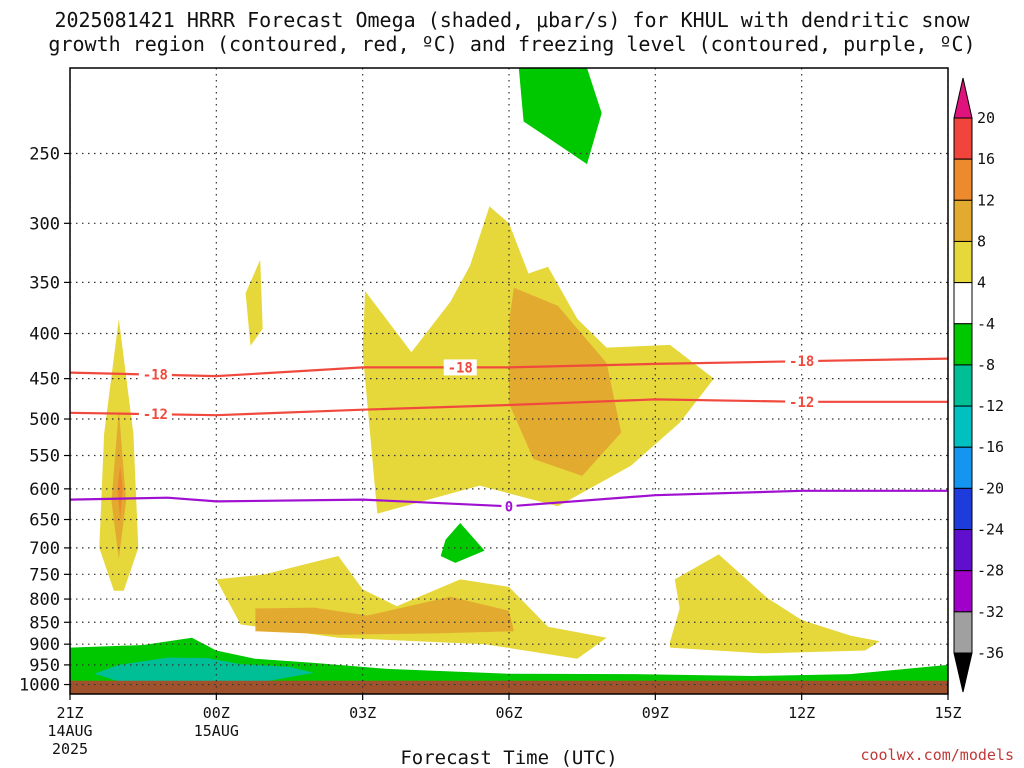 The height and width of the screenshot is (768, 1024). What do you see at coordinates (990, 653) in the screenshot?
I see `colorbar-label: -36` at bounding box center [990, 653].